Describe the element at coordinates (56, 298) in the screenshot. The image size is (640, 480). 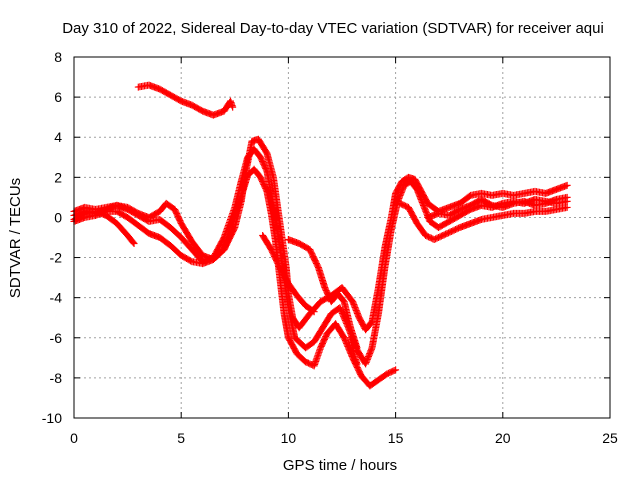
I see `y-tick-label: -4` at that location.